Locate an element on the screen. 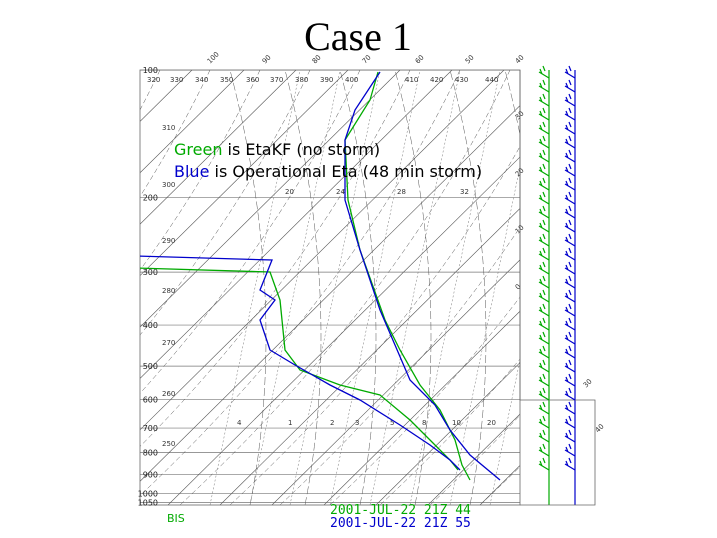 The image size is (717, 538). theta-label: 390 is located at coordinates (326, 80).